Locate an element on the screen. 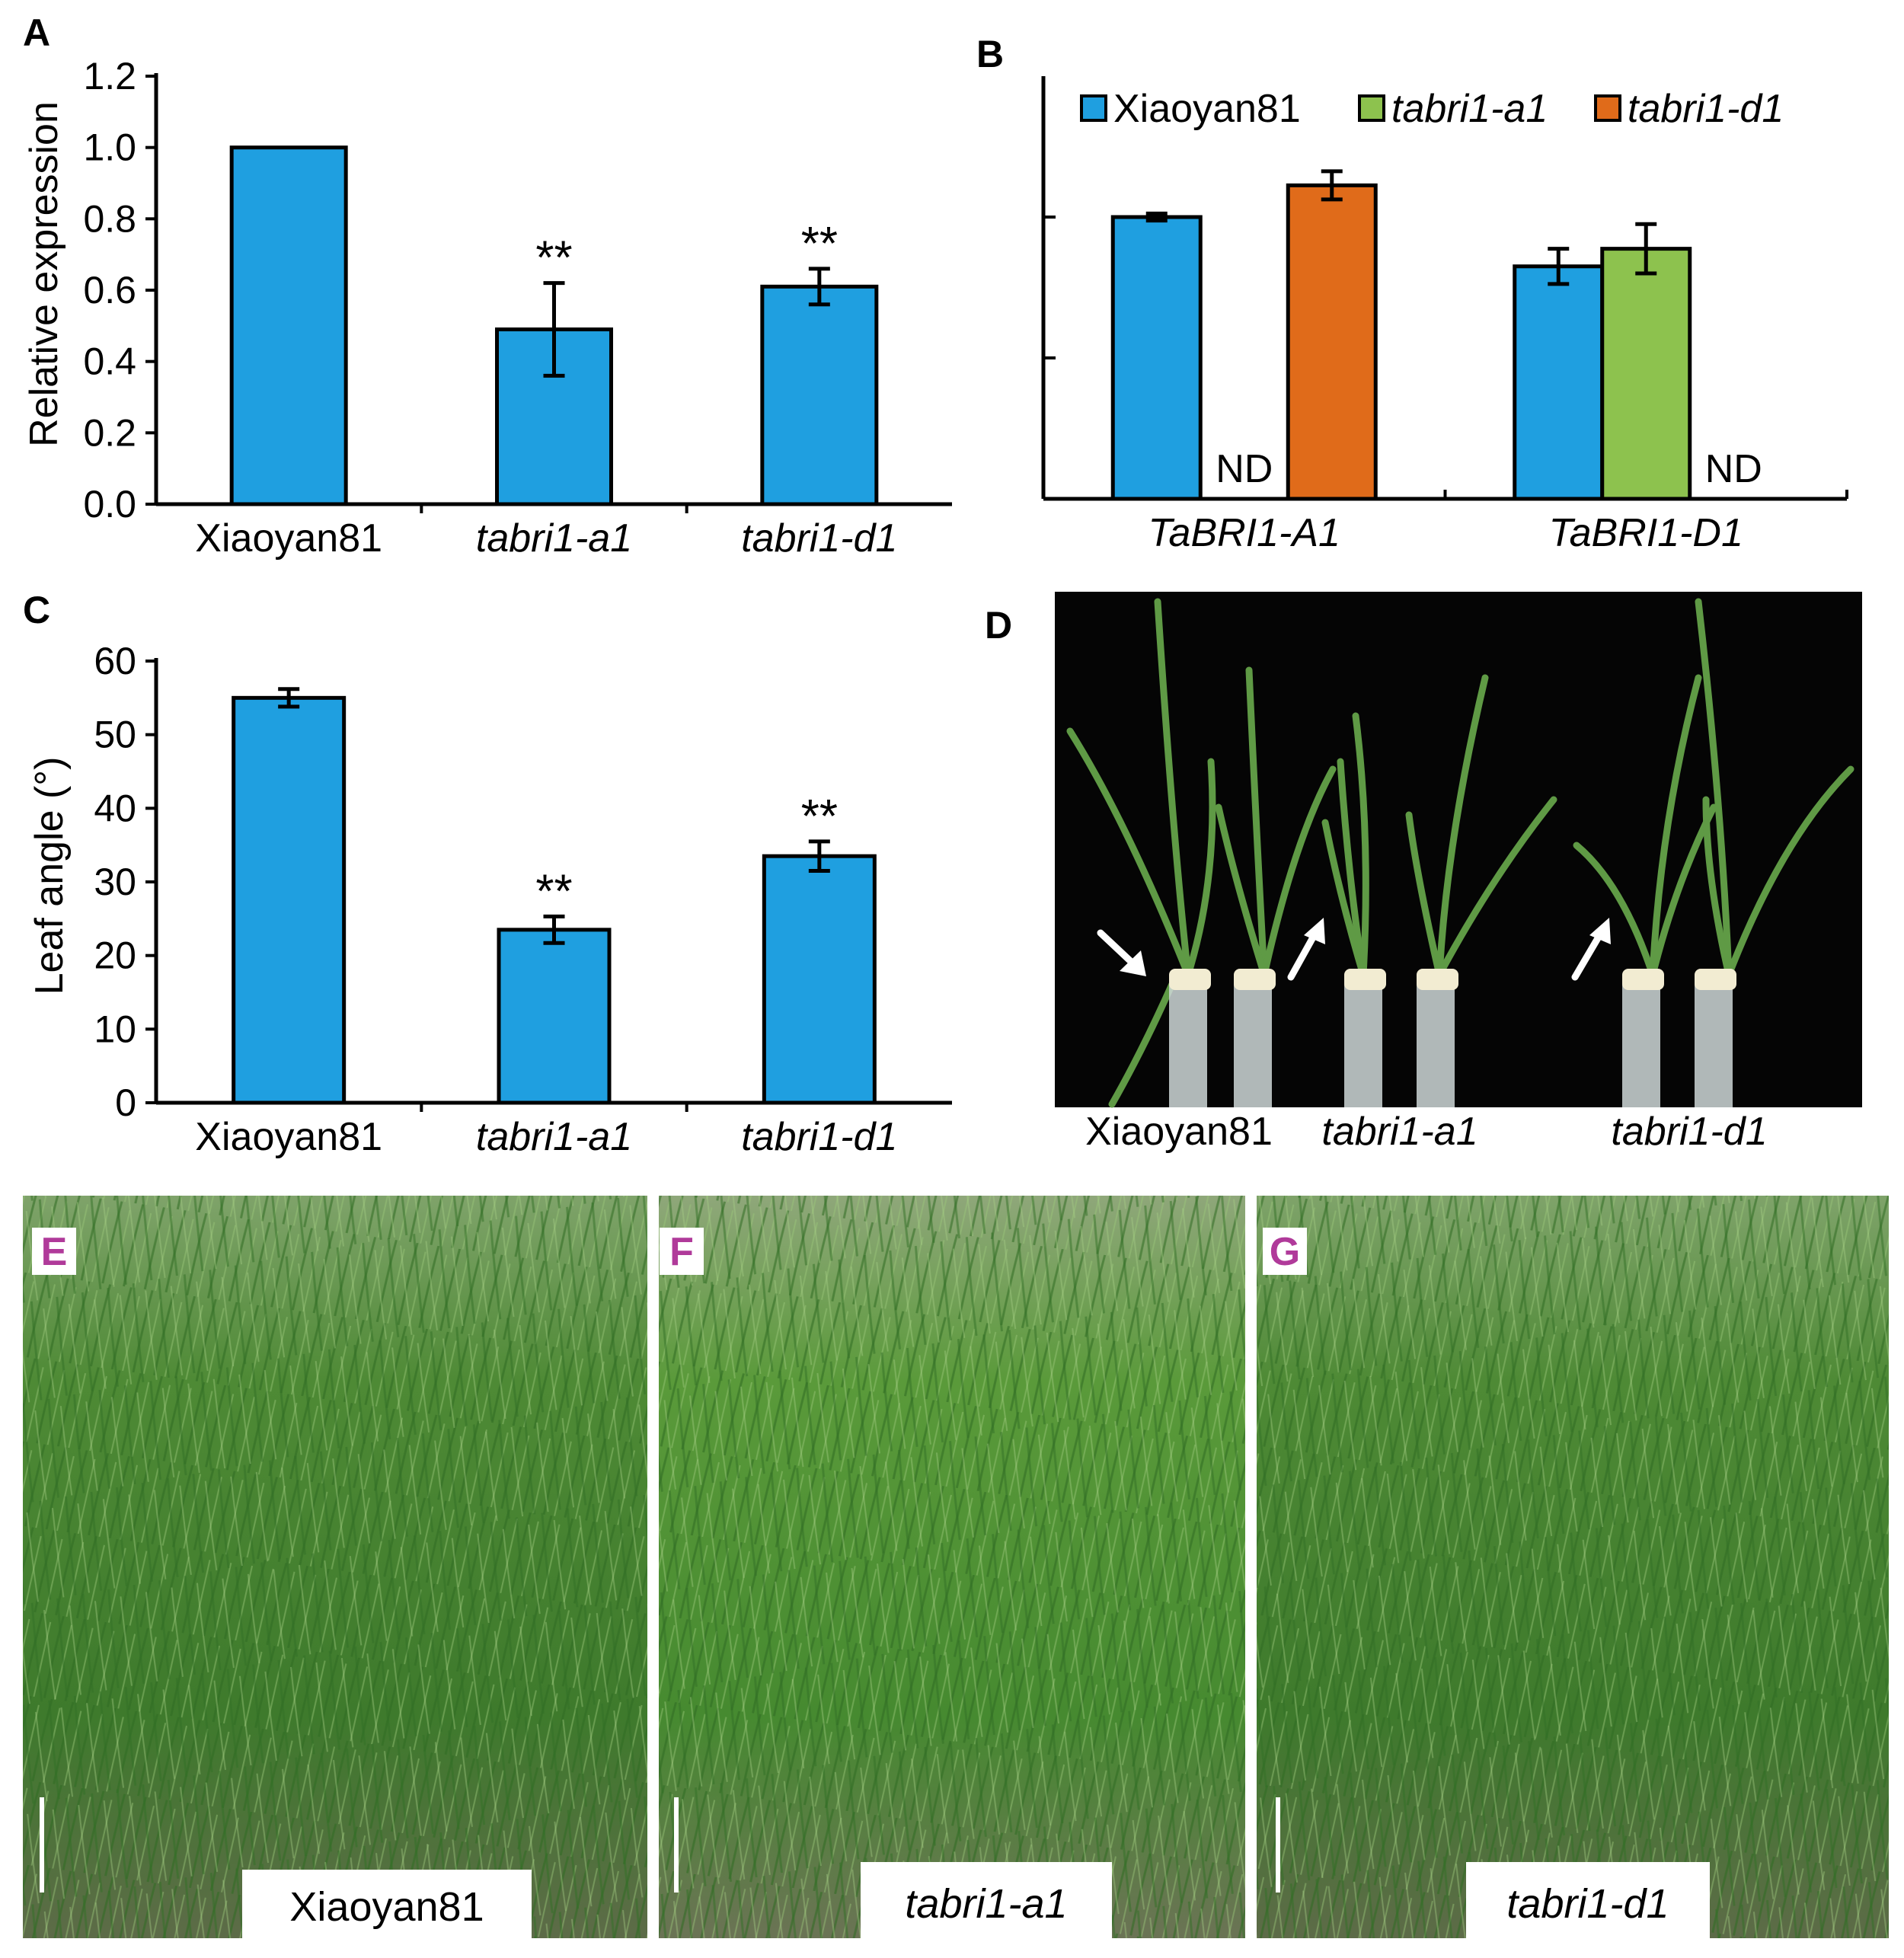 The width and height of the screenshot is (1904, 1958). panel-f-field-photo: F tabri1-a1 is located at coordinates (952, 1567).